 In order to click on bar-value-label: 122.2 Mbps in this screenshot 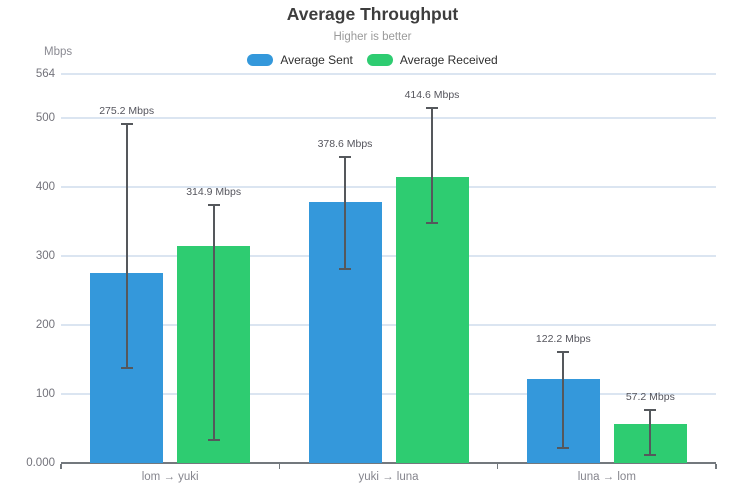, I will do `click(563, 338)`.